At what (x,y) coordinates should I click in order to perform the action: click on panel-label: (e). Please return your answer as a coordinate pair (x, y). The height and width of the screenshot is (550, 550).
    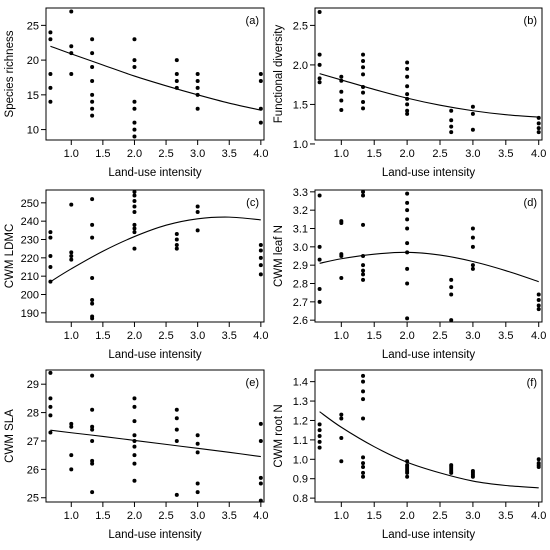
    Looking at the image, I should click on (252, 383).